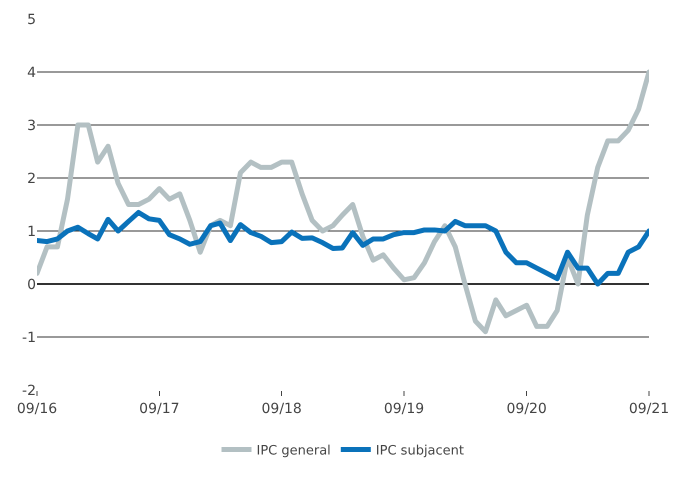 The height and width of the screenshot is (477, 681). I want to click on x-tick-label: 09/19, so click(404, 408).